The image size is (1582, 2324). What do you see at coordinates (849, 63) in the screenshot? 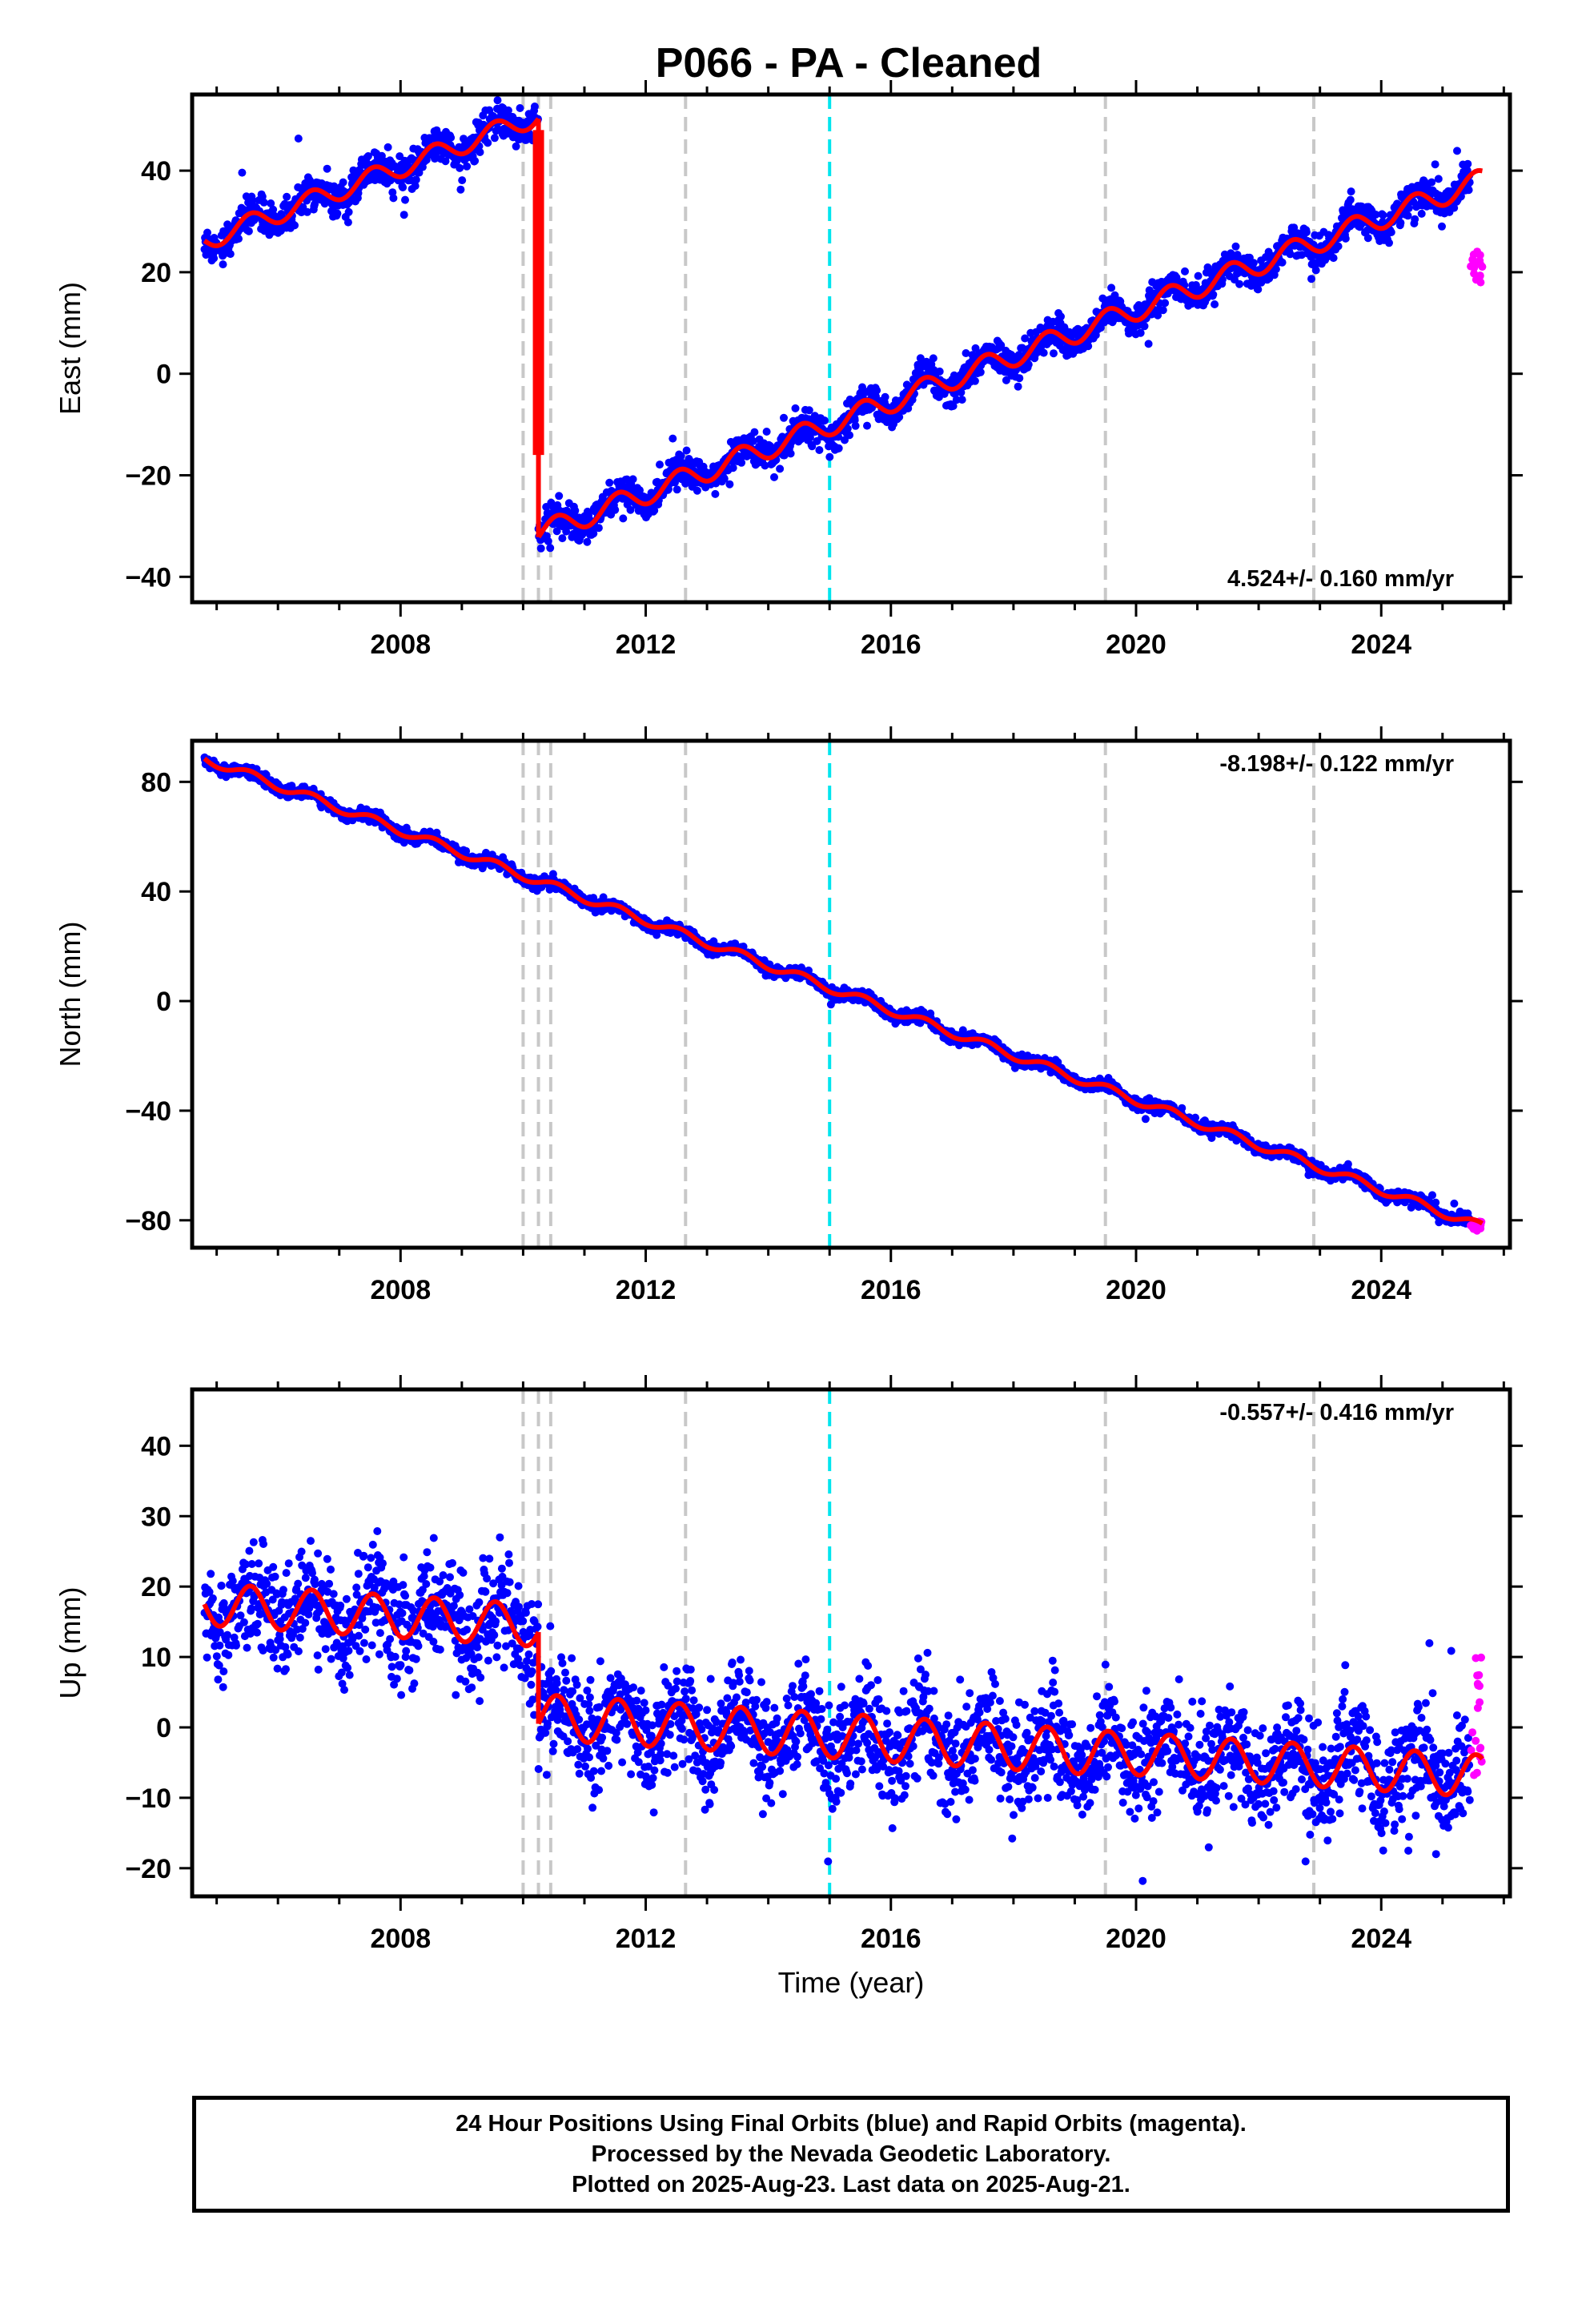
I see `chart-title: P066 - PA - Cleaned` at bounding box center [849, 63].